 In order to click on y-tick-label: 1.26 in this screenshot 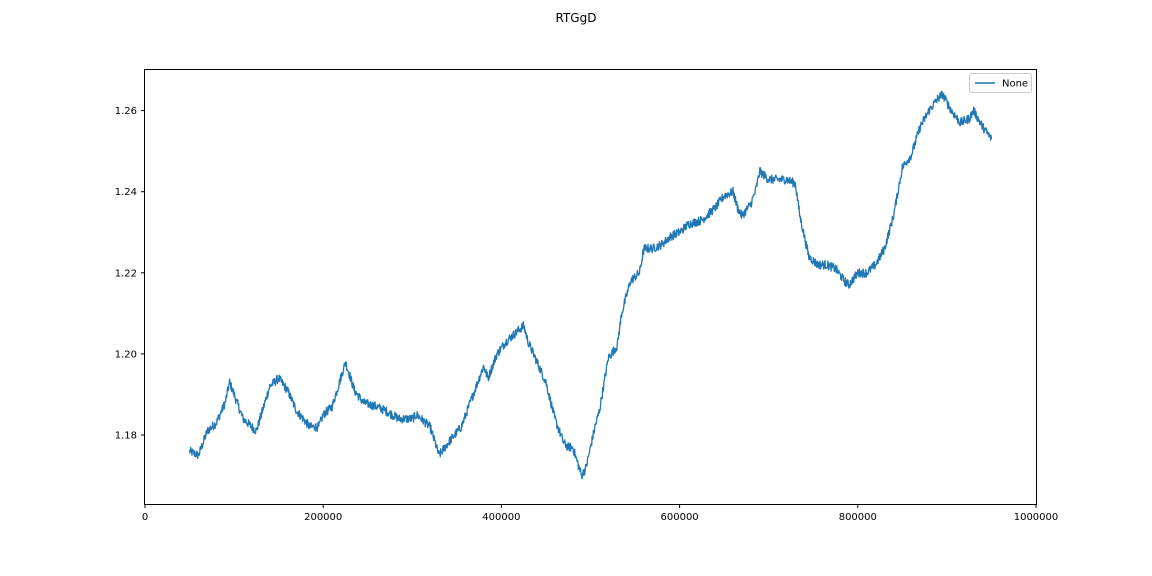, I will do `click(126, 111)`.